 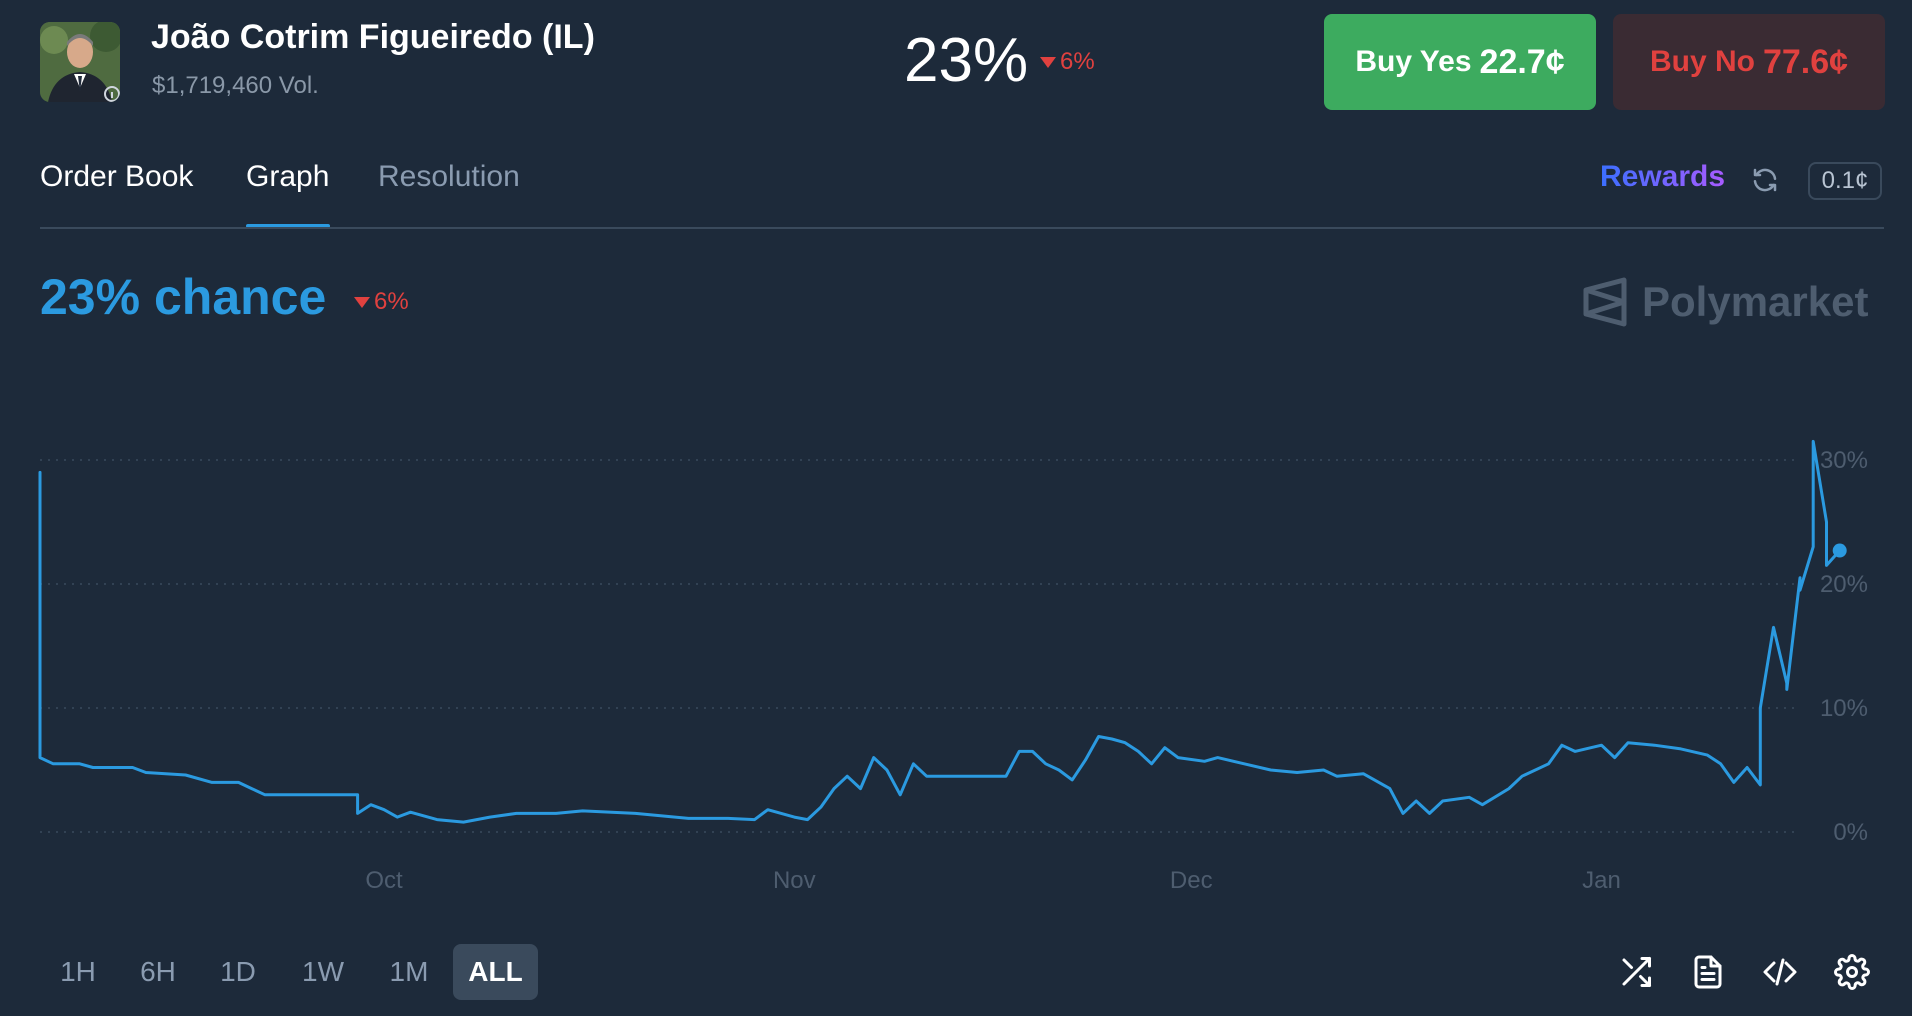 What do you see at coordinates (1844, 646) in the screenshot?
I see `y-axis-ticks: 0% 10% 20% 30%` at bounding box center [1844, 646].